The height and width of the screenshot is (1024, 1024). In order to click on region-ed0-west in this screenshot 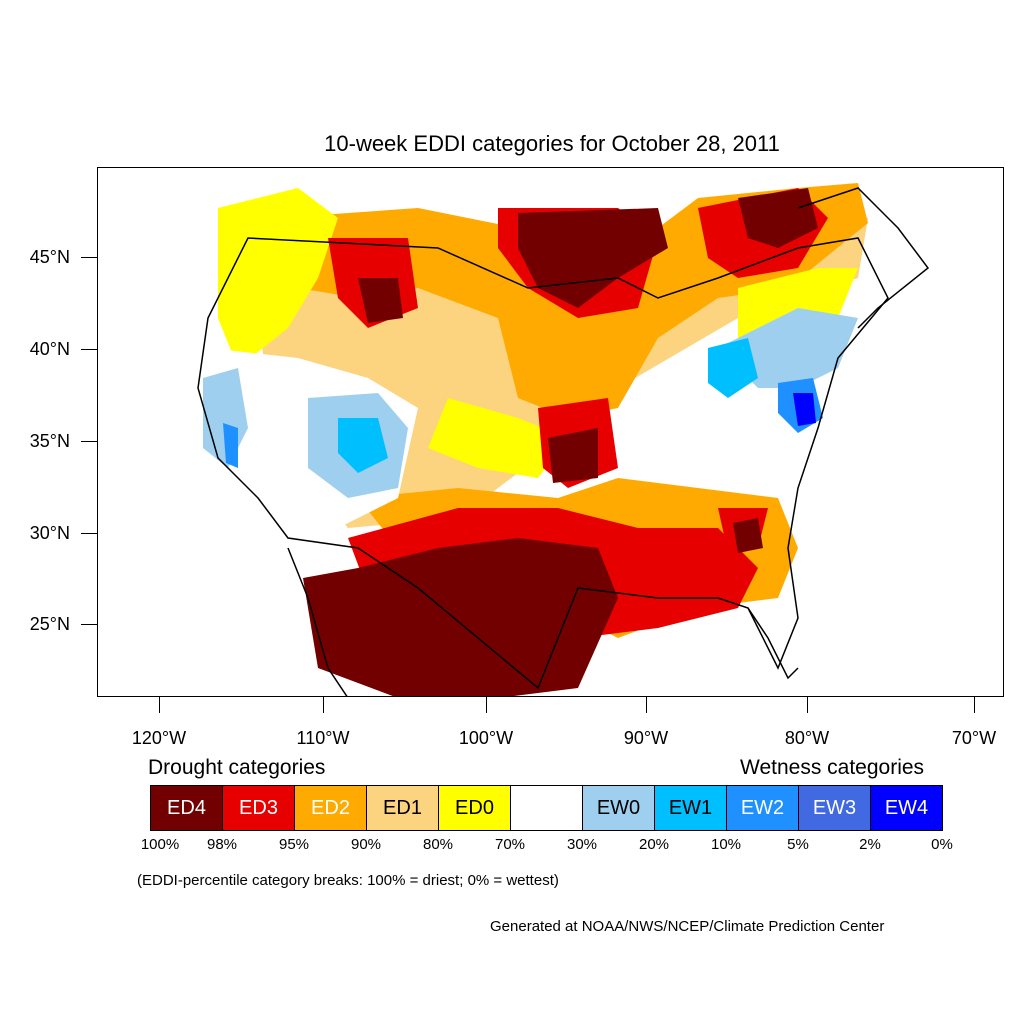, I will do `click(278, 278)`.